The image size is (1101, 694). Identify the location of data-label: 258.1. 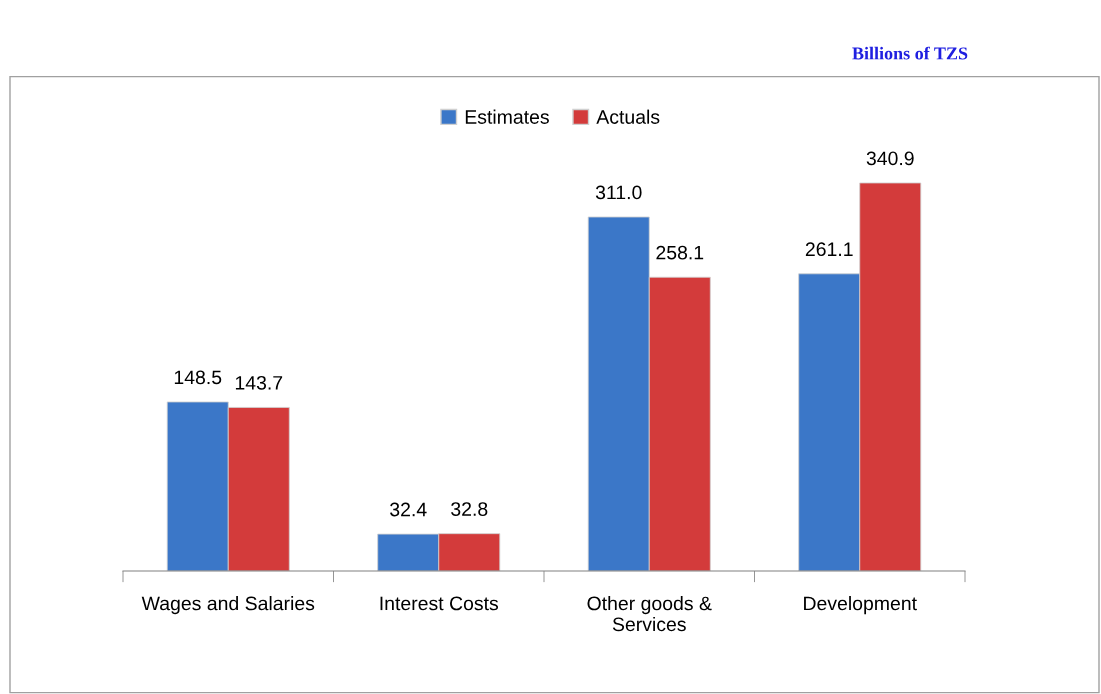
(680, 252).